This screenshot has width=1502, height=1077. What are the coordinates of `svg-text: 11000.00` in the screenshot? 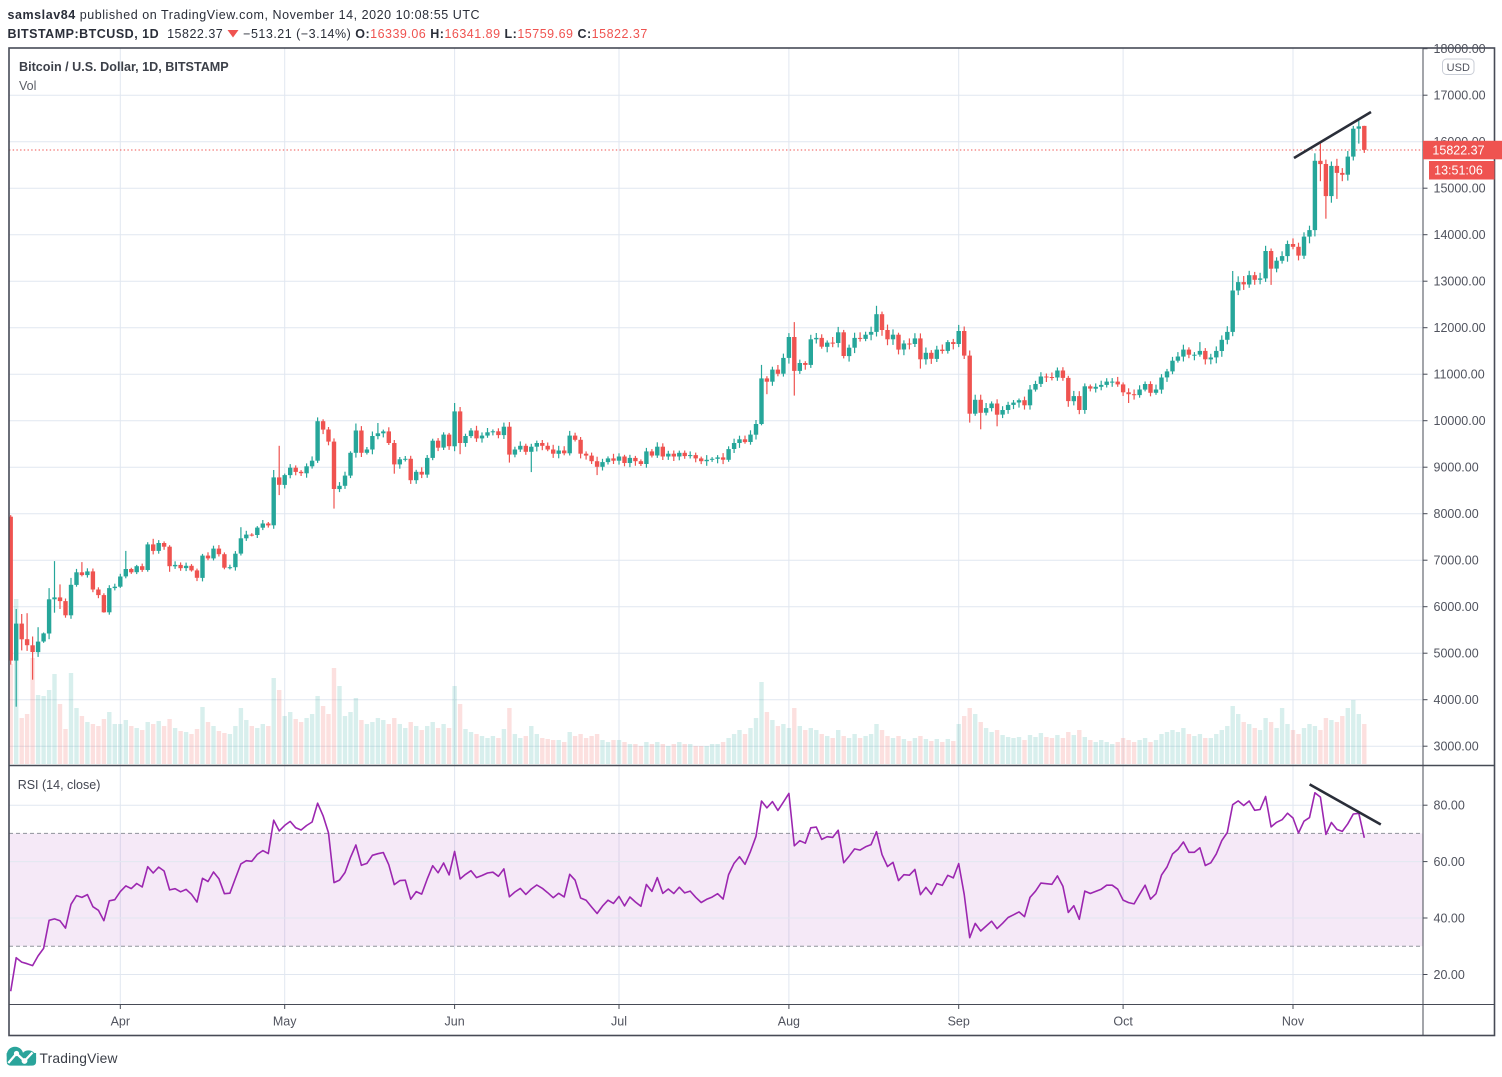 It's located at (1459, 375).